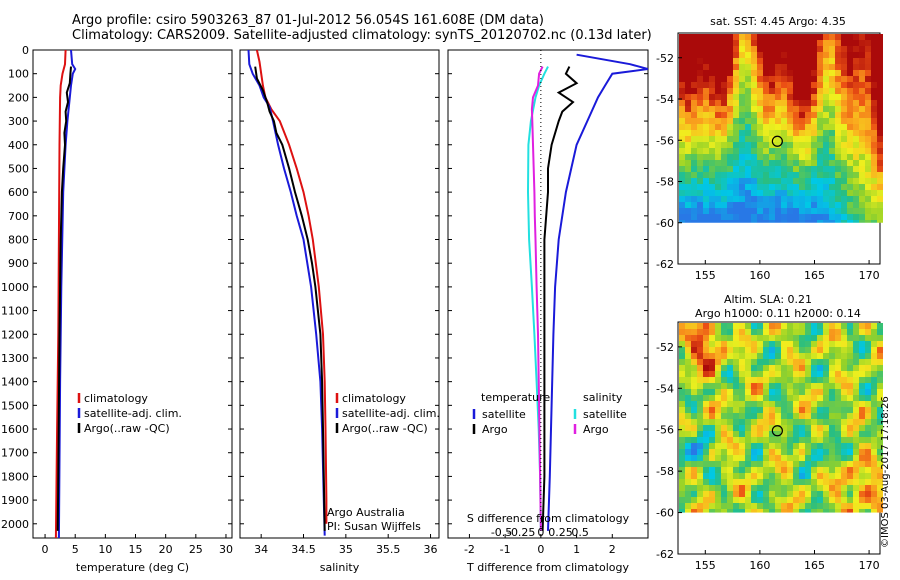 Image resolution: width=900 pixels, height=580 pixels. I want to click on legend-title-salinity: salinity, so click(603, 397).